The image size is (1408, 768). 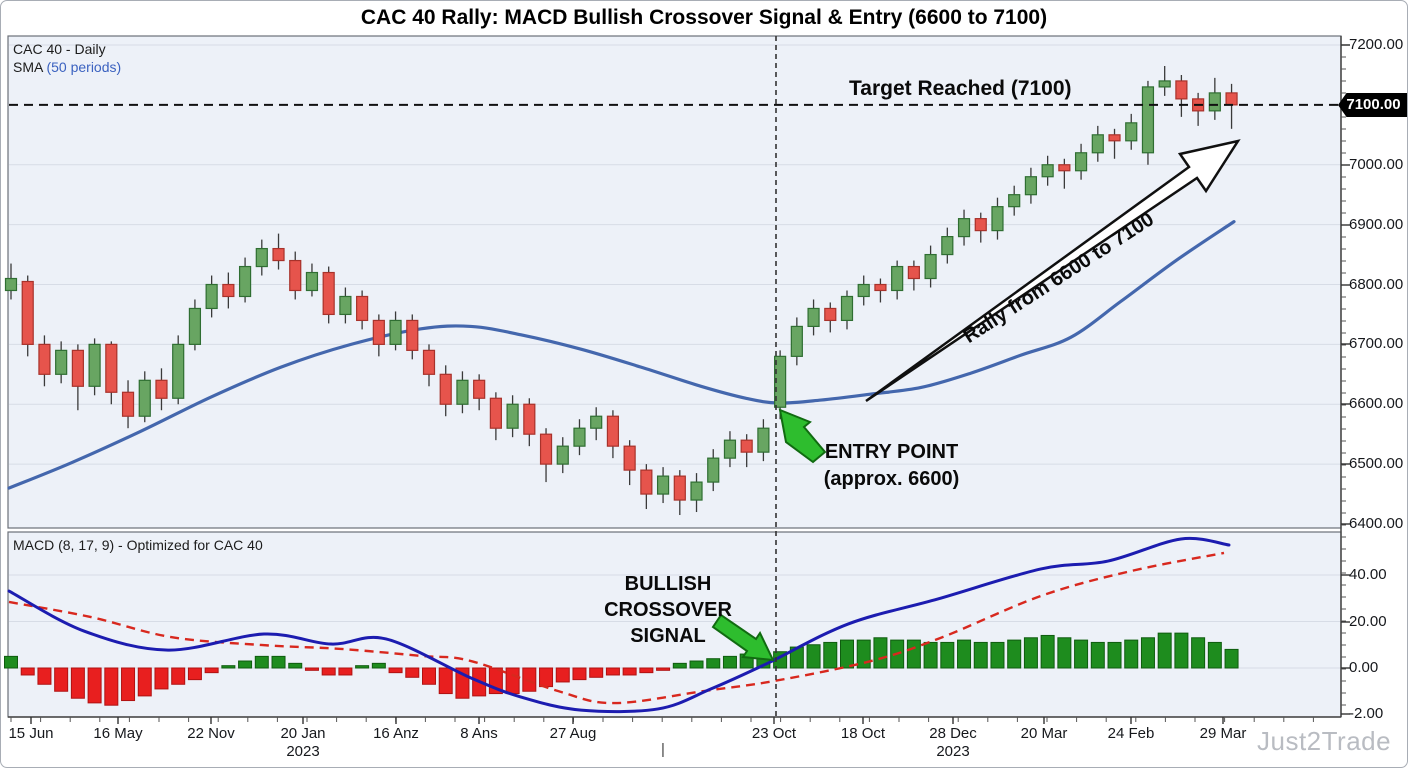 What do you see at coordinates (59, 49) in the screenshot?
I see `symbol-timeframe-label: CAC 40 - Daily` at bounding box center [59, 49].